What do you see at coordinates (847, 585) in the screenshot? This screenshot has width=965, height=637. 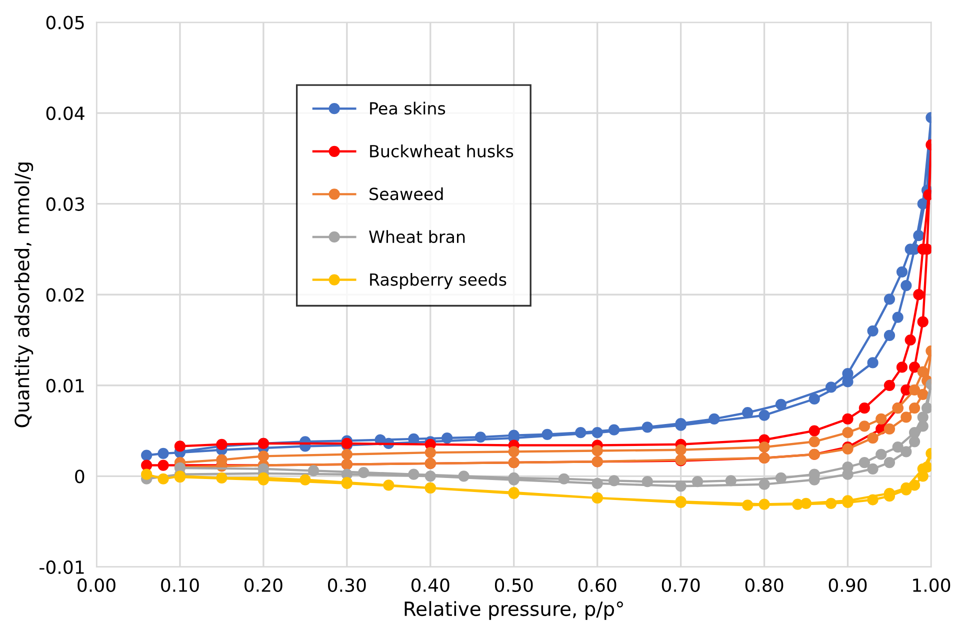 I see `x-tick-label: 0.90` at bounding box center [847, 585].